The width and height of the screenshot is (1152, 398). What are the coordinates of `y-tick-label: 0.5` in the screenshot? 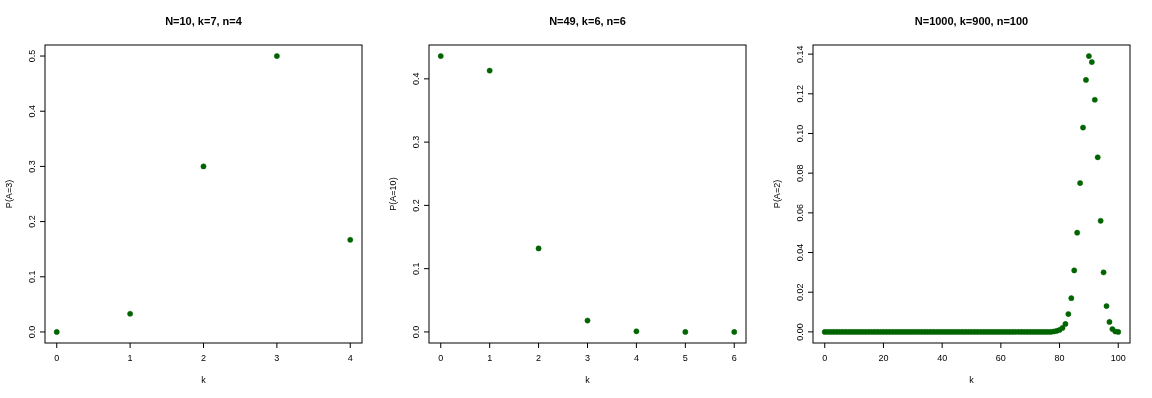 It's located at (32, 56).